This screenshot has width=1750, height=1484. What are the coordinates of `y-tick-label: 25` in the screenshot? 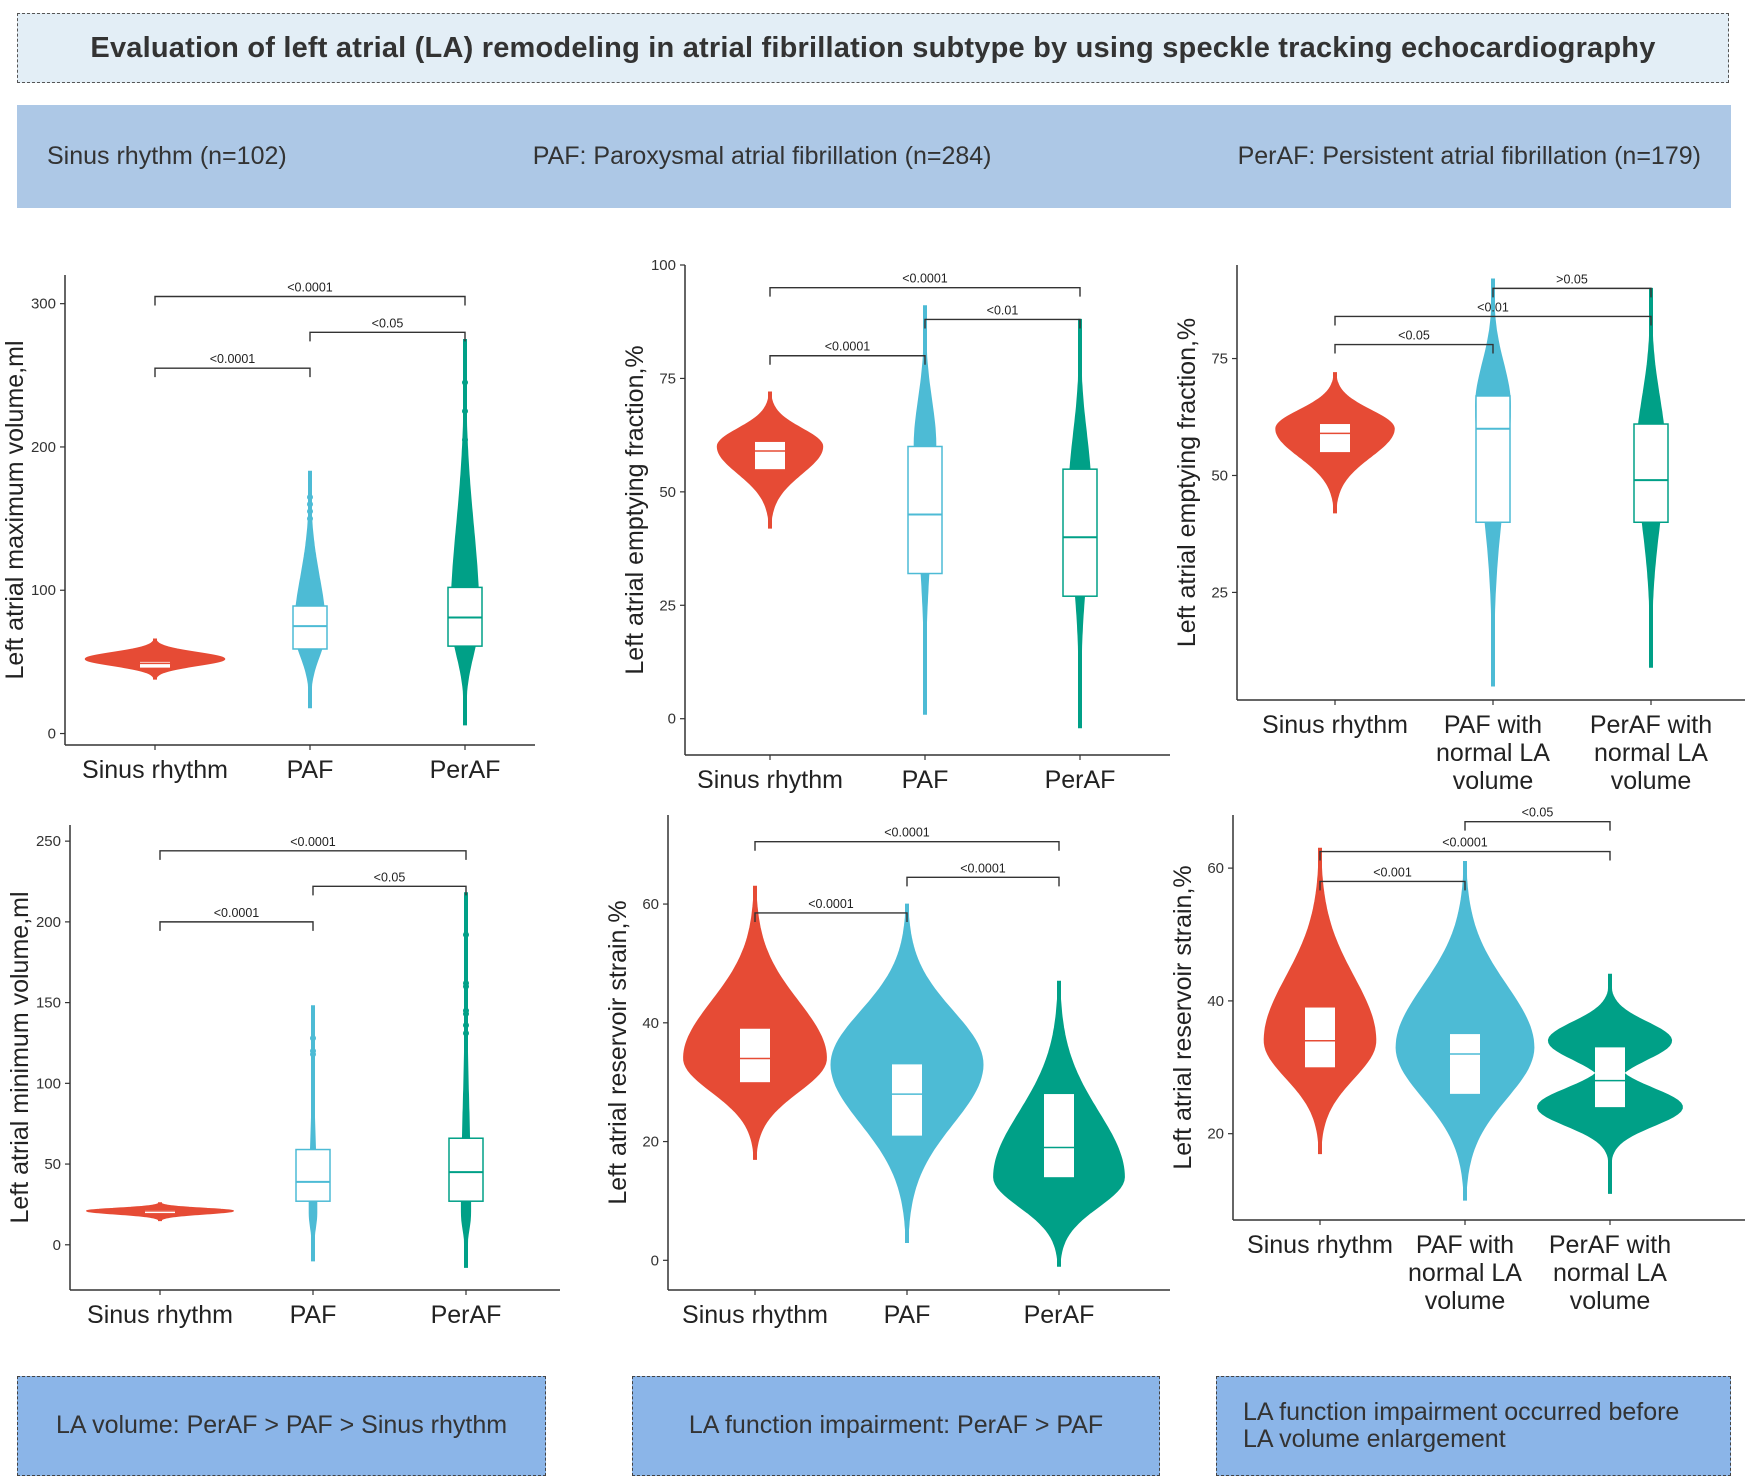 It's located at (667, 605).